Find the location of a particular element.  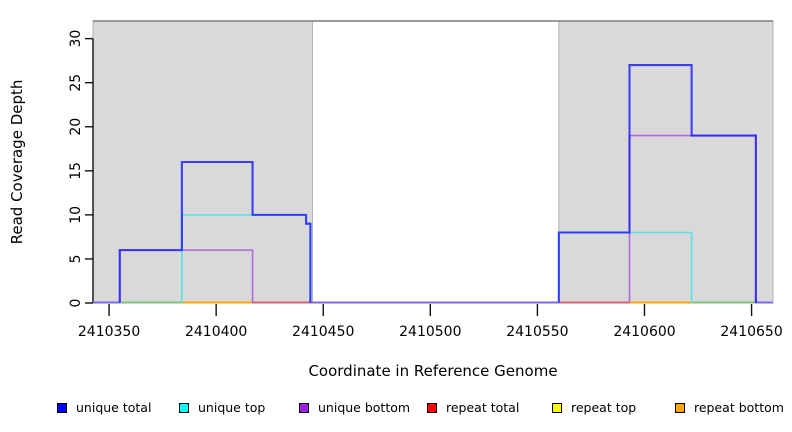

legend-item-unique-total: unique total is located at coordinates (104, 408).